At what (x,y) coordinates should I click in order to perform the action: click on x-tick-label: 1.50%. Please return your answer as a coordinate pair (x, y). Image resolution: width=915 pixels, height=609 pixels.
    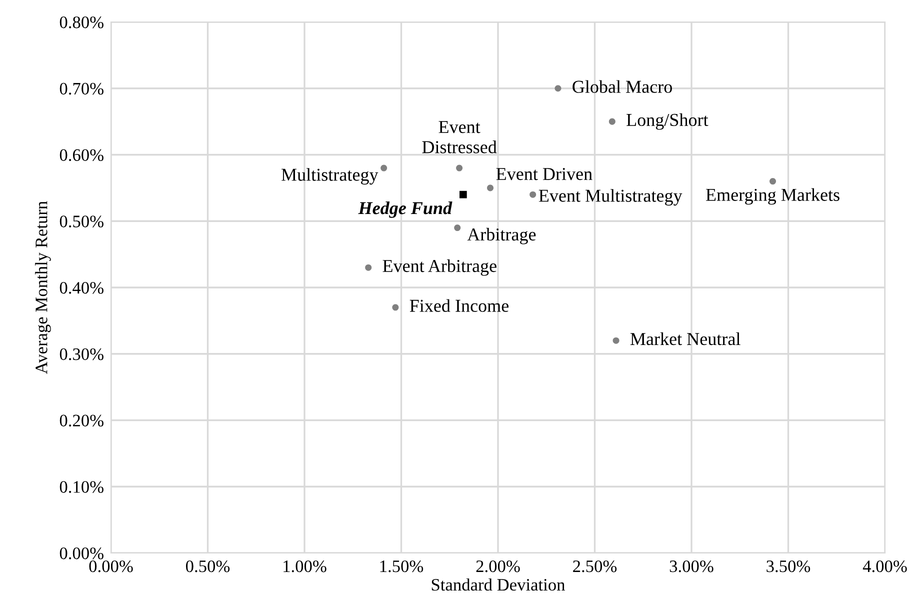
    Looking at the image, I should click on (402, 566).